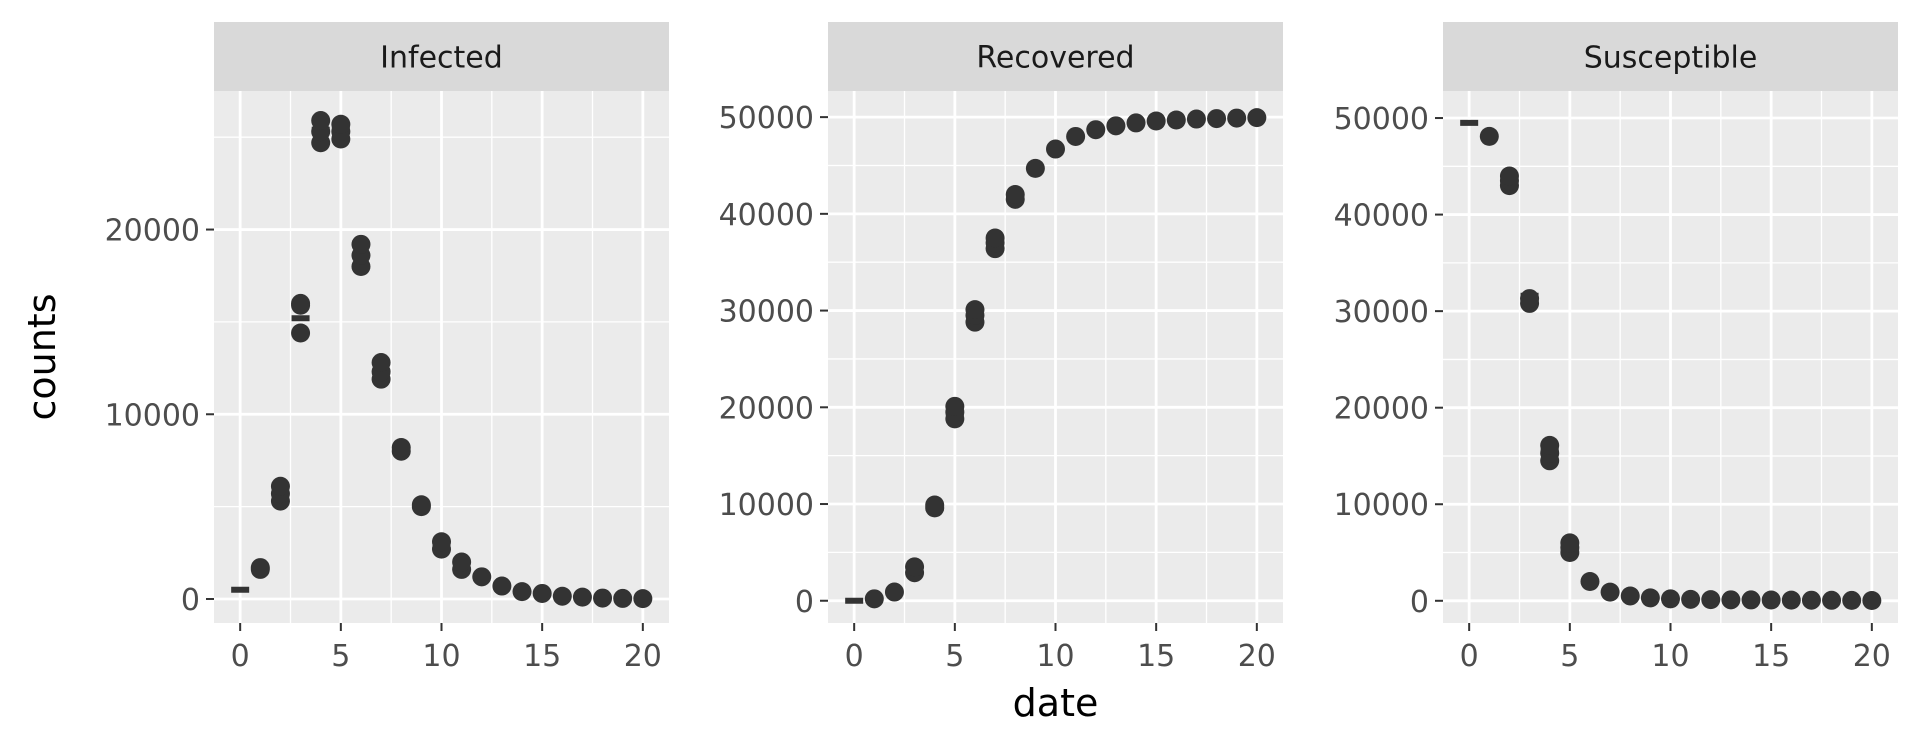 The image size is (1920, 750). I want to click on x-axis-title: date, so click(1056, 703).